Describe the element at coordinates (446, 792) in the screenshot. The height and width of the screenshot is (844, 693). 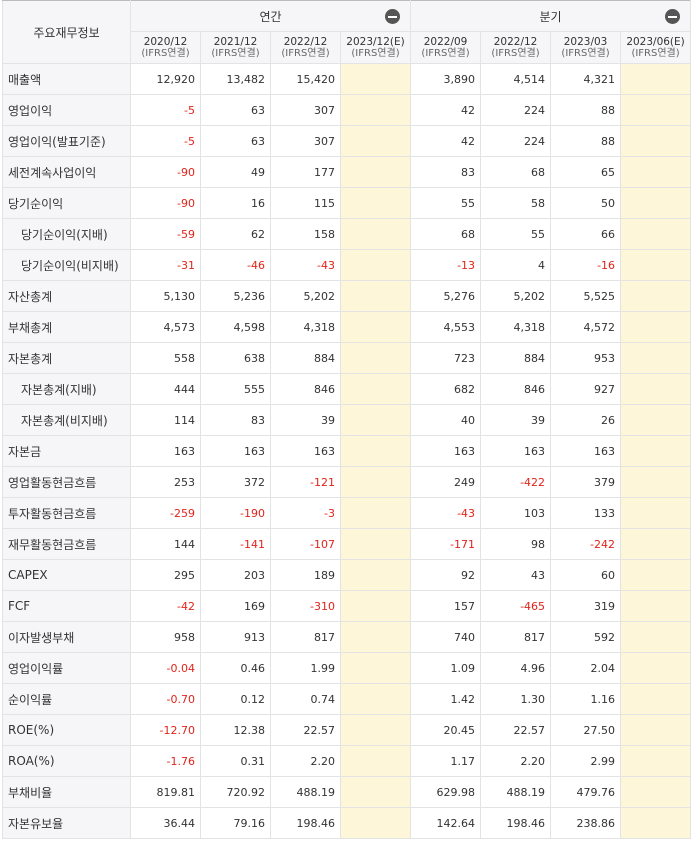
I see `table-cell: 629.98` at that location.